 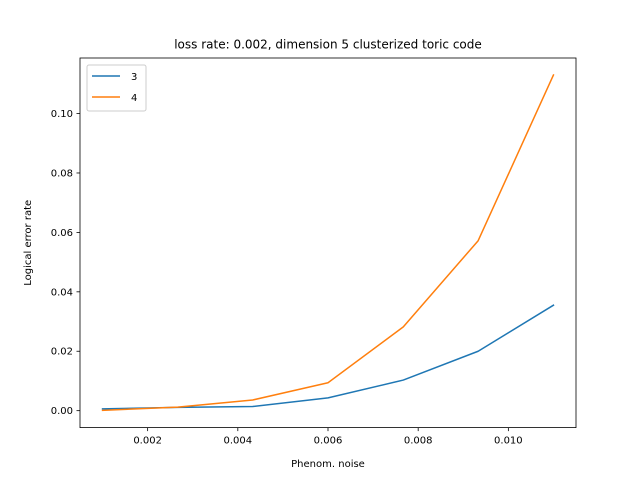 What do you see at coordinates (62, 173) in the screenshot?
I see `y-tick-label: 0.08` at bounding box center [62, 173].